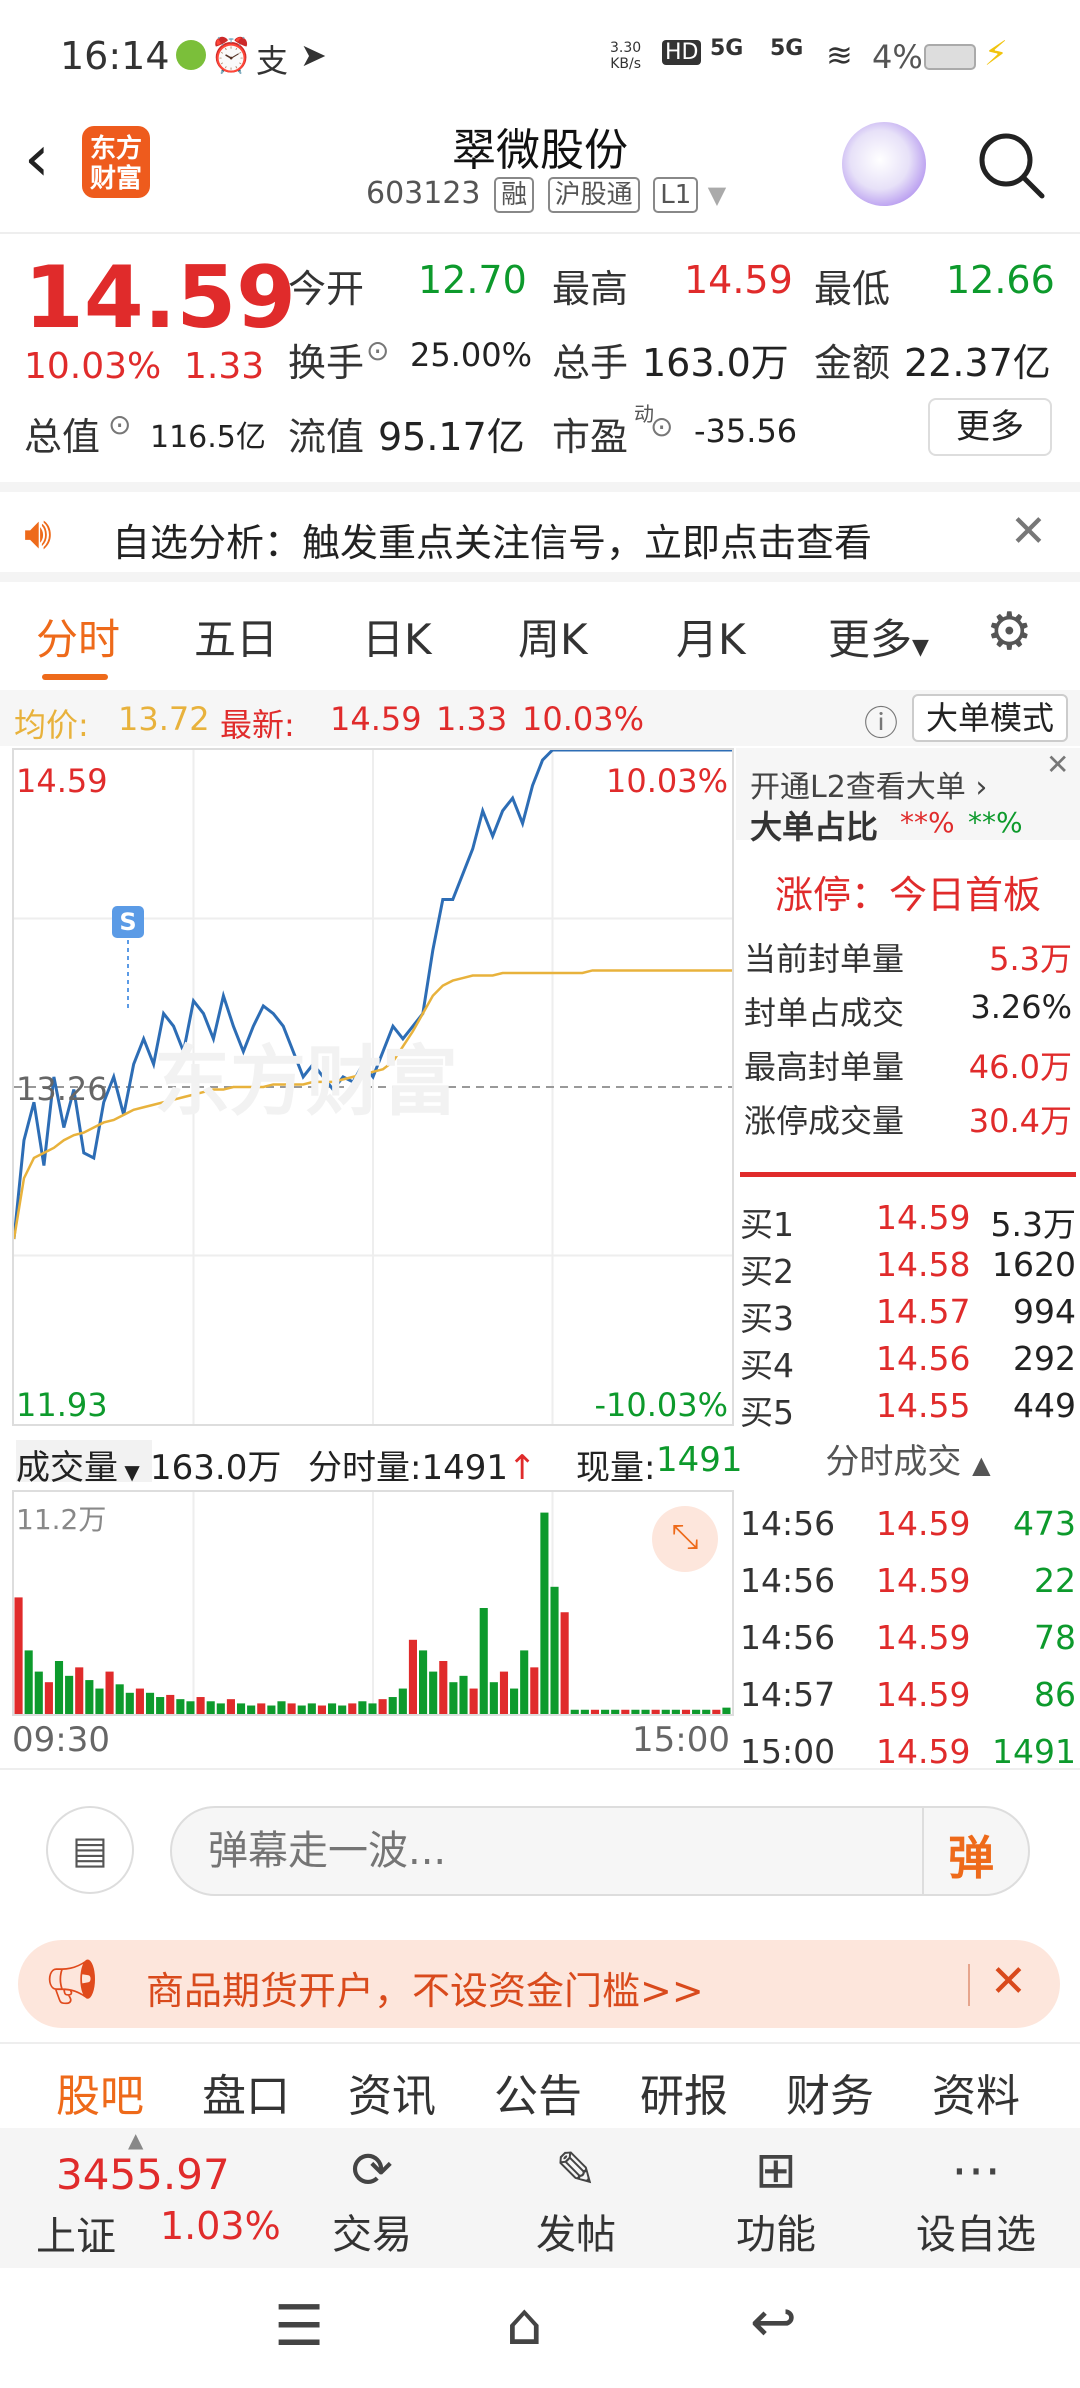 This screenshot has height=2388, width=1080. I want to click on volume-selector: 成交量 ▼, so click(84, 1464).